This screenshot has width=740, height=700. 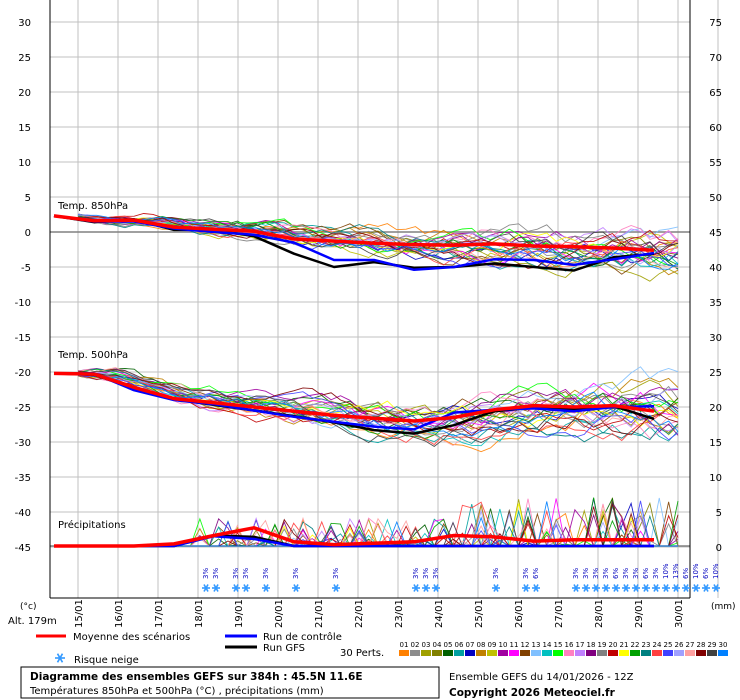 What do you see at coordinates (131, 637) in the screenshot?
I see `legend-mean-label: Moyenne des scénarios` at bounding box center [131, 637].